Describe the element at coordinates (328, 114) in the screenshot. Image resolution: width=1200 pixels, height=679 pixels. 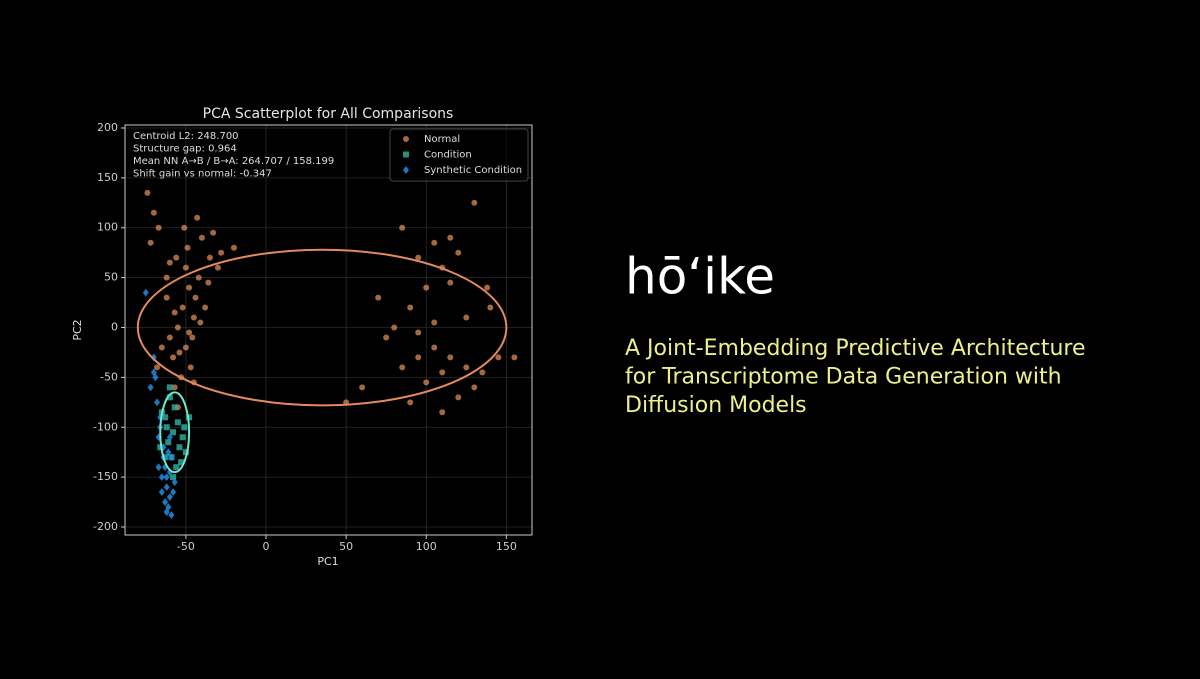
I see `chart-title: PCA Scatterplot for All Comparisons` at that location.